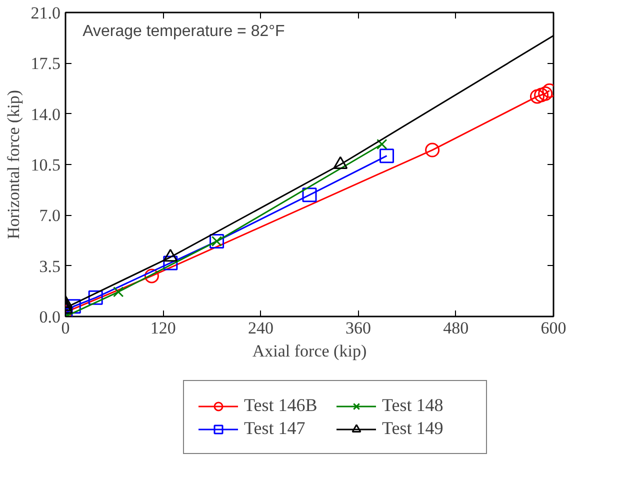  I want to click on x-tick-label: 0, so click(65, 328).